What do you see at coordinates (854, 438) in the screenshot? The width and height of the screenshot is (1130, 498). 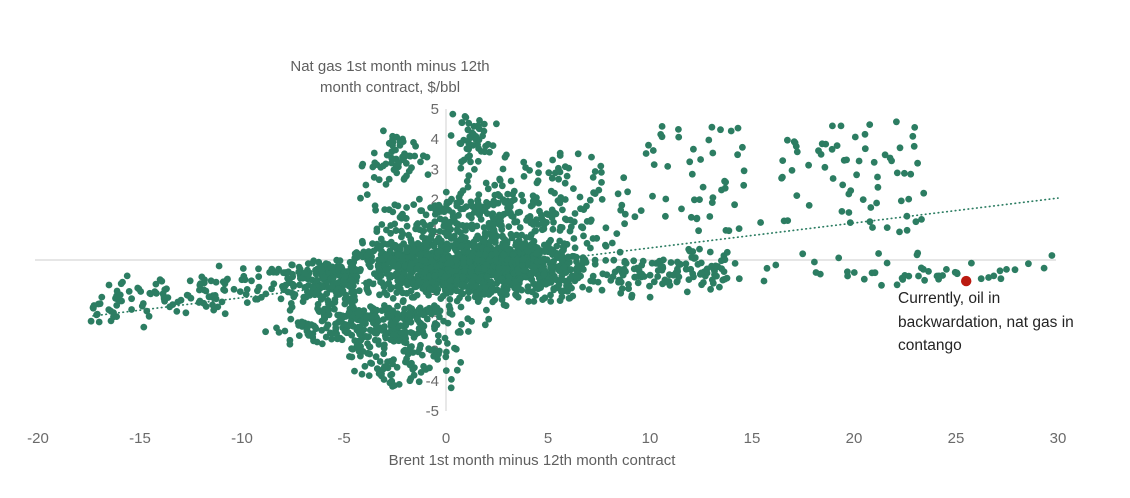 I see `svg-text: 20` at bounding box center [854, 438].